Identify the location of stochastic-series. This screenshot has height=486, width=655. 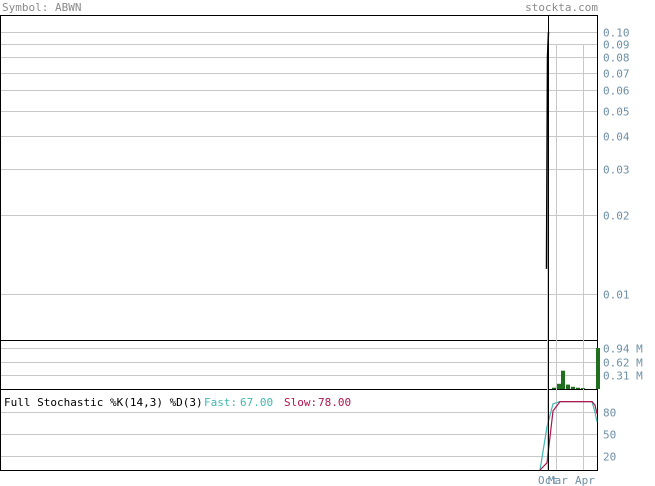
(568, 436).